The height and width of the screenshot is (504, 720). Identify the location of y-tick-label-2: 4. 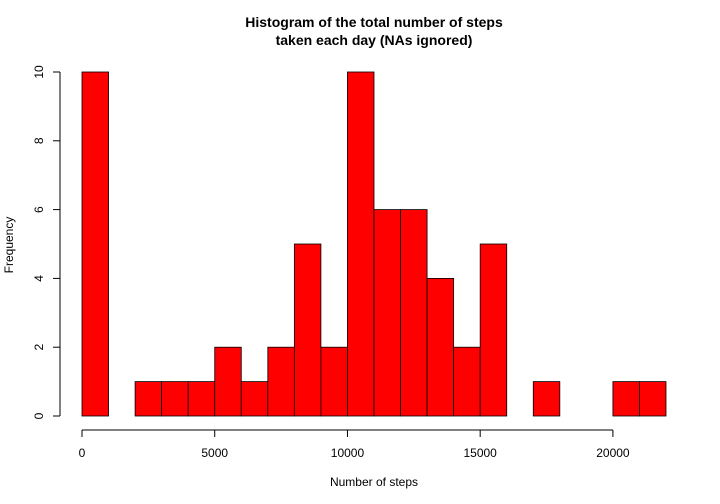
(39, 278).